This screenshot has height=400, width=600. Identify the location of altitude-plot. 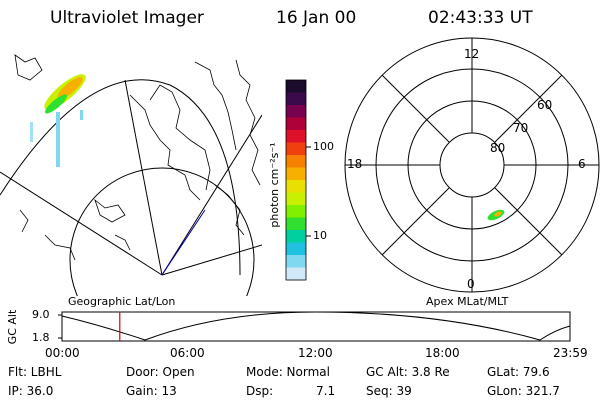
(314, 326).